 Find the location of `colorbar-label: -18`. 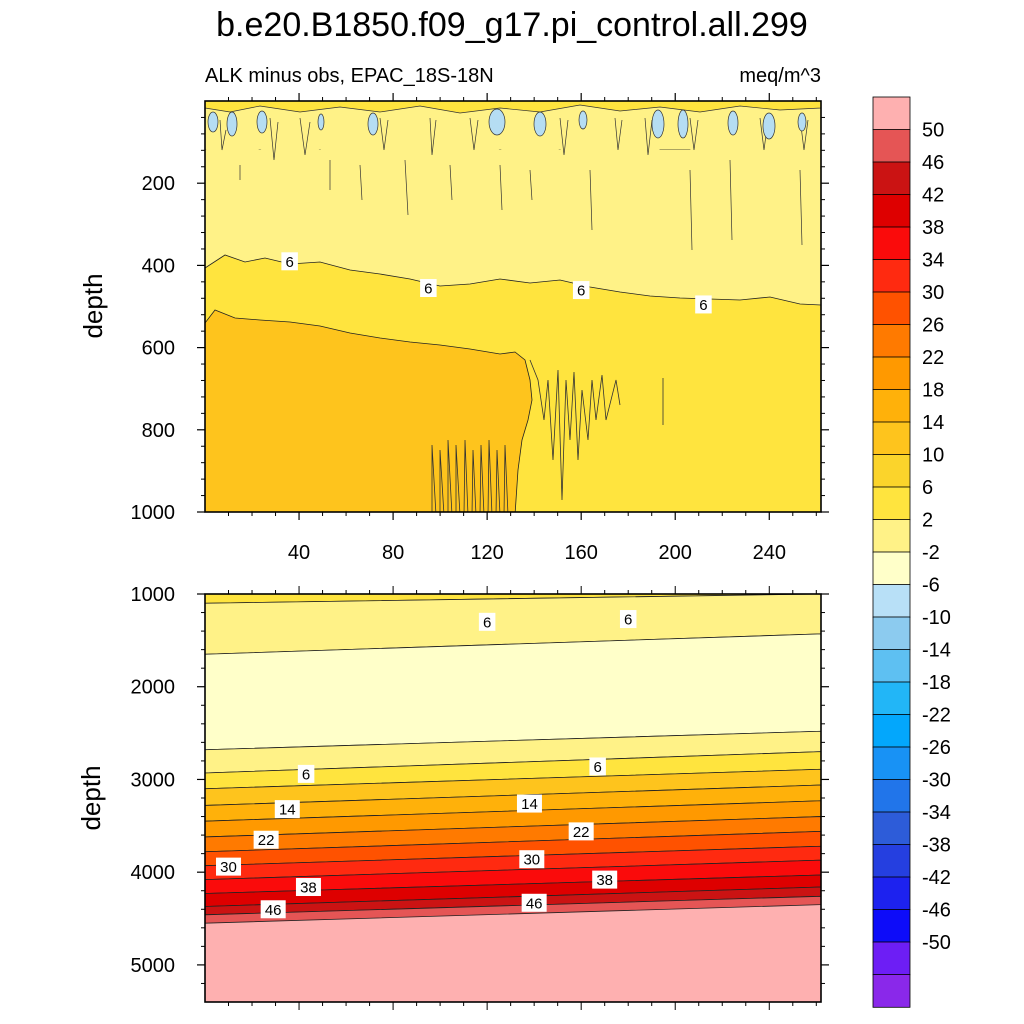

colorbar-label: -18 is located at coordinates (936, 683).